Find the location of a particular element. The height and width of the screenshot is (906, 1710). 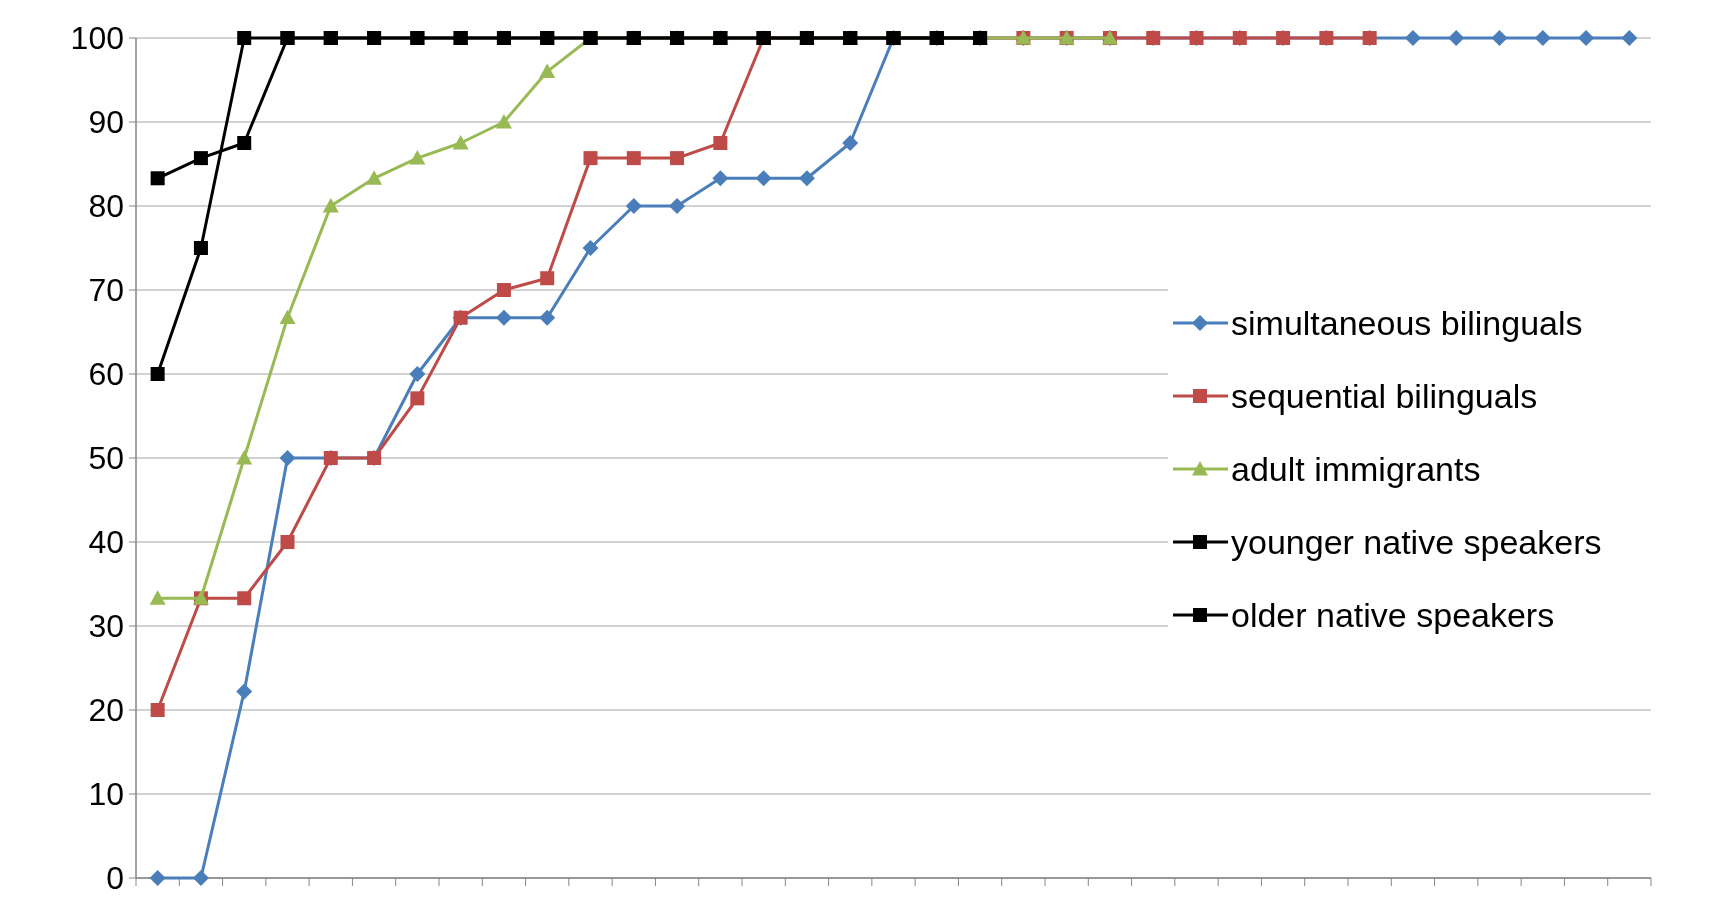

y-tick-label: 0 is located at coordinates (115, 878).